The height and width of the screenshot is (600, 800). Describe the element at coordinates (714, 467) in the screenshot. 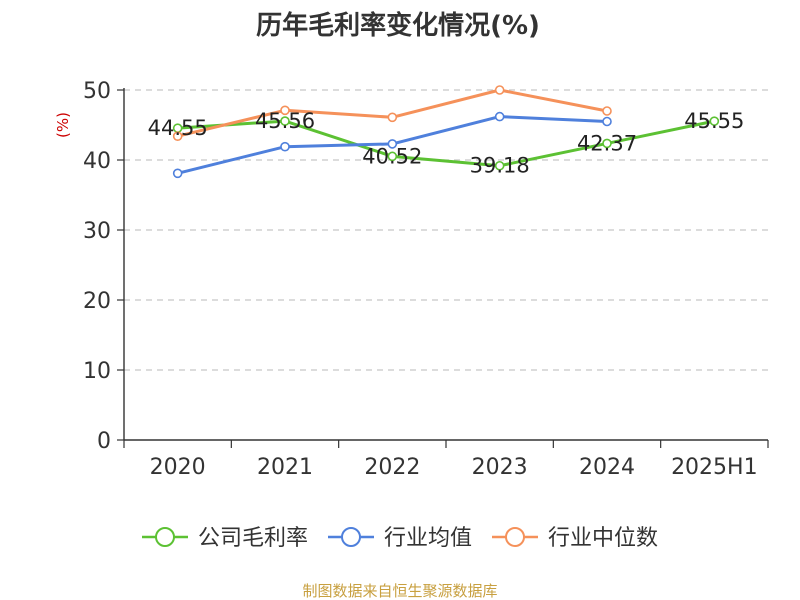

I see `x-tick-label: 2025H1` at that location.